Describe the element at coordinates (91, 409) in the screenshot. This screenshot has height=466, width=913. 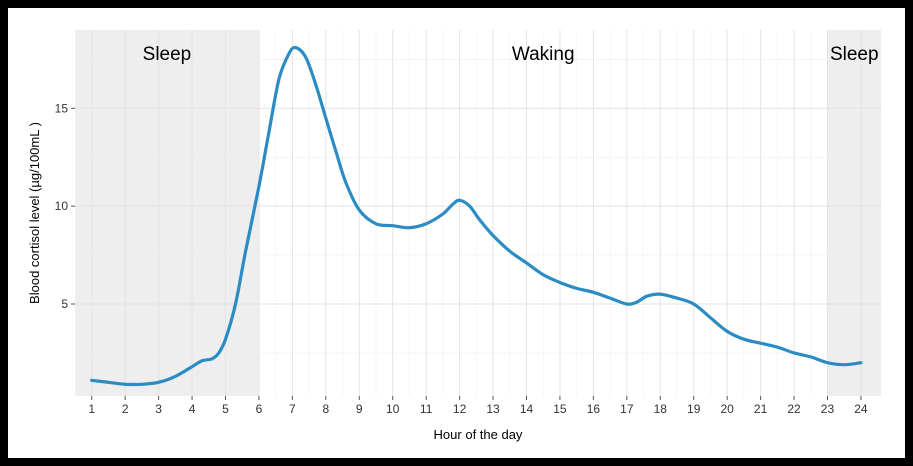
I see `x-tick-label-0: 1` at that location.